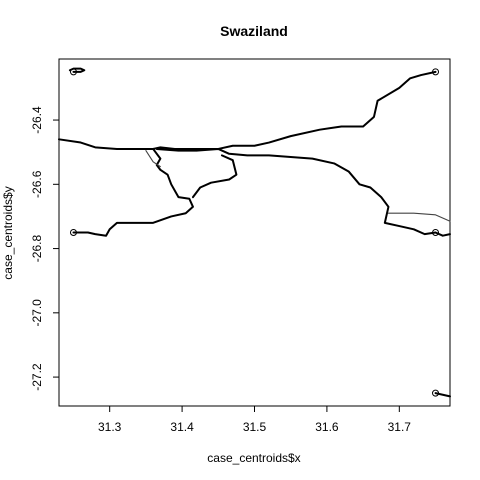  I want to click on y-tick-label: -26.6, so click(37, 184).